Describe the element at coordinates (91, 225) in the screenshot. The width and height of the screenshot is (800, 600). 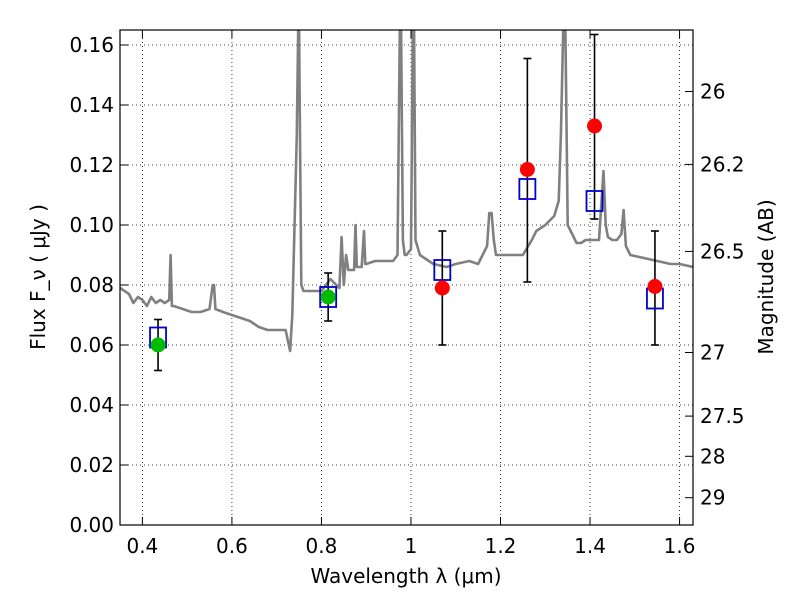
I see `y-tick-label: 0.10` at that location.